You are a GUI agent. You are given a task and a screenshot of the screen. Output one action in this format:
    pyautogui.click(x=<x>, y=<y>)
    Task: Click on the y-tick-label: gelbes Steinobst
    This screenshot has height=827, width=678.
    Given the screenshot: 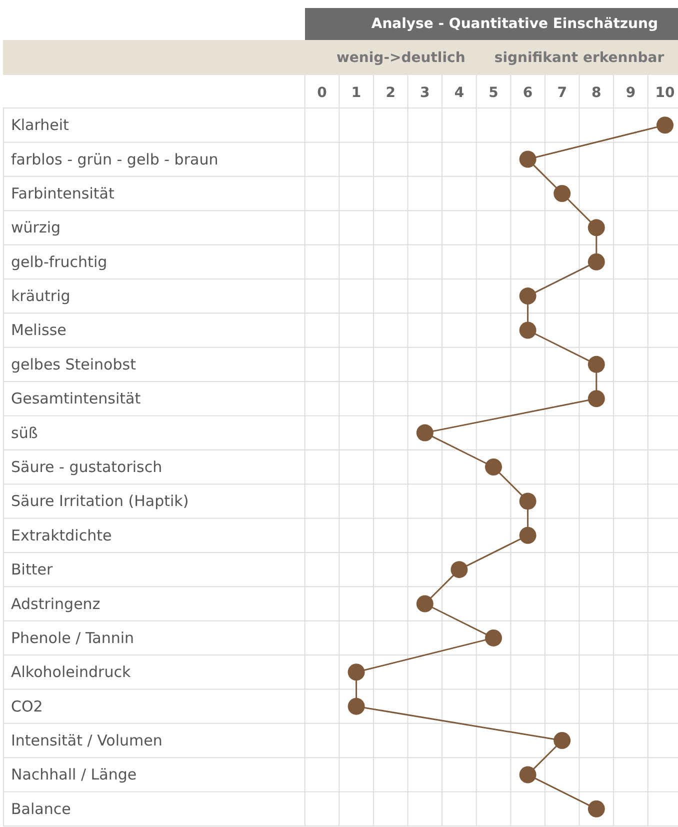 What is the action you would take?
    pyautogui.click(x=73, y=364)
    